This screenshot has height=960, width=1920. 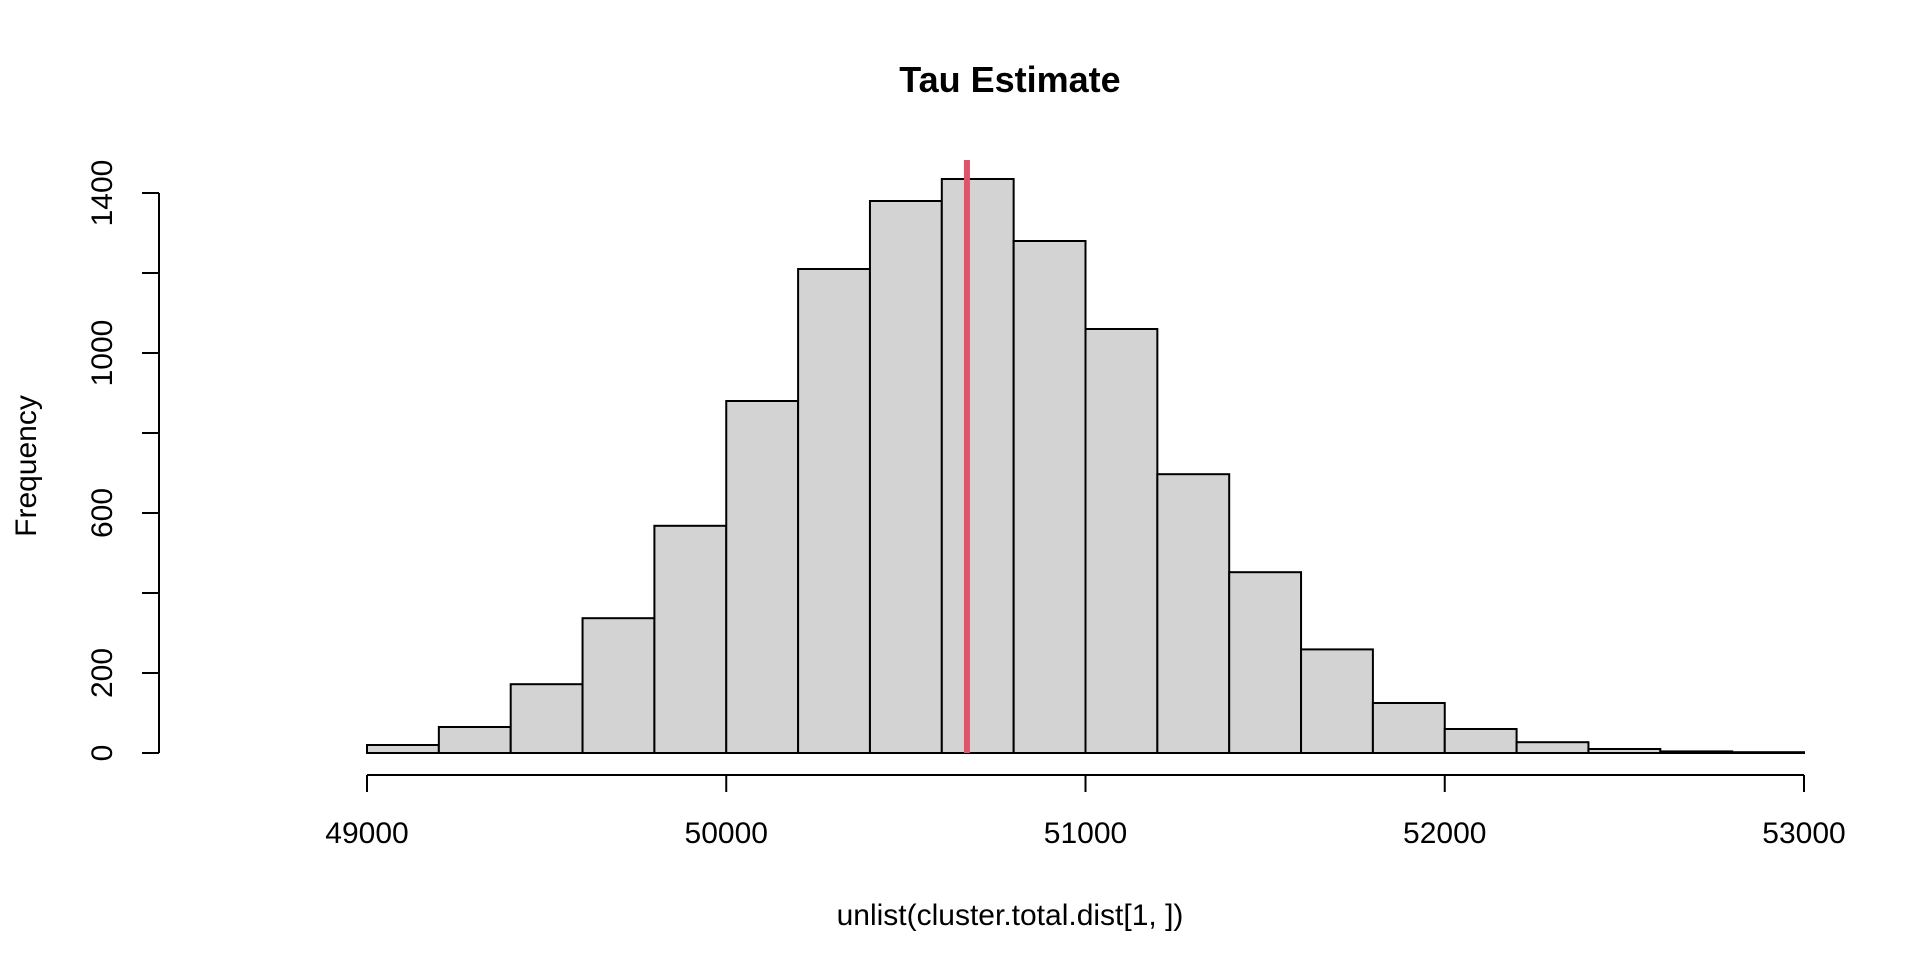 I want to click on y-tick-label: 200, so click(x=102, y=673).